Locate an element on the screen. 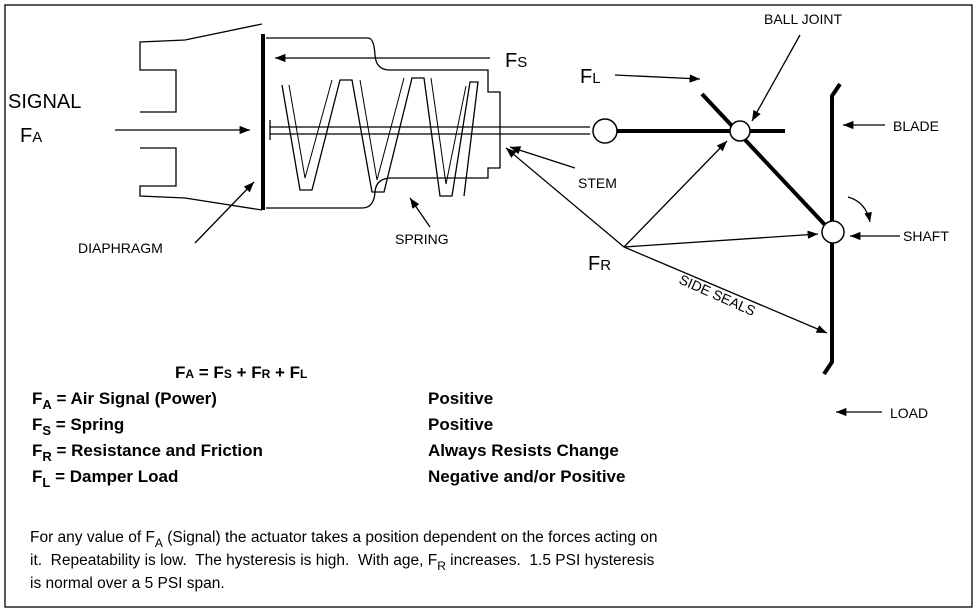 This screenshot has width=978, height=613. fl-sub: L is located at coordinates (596, 78).